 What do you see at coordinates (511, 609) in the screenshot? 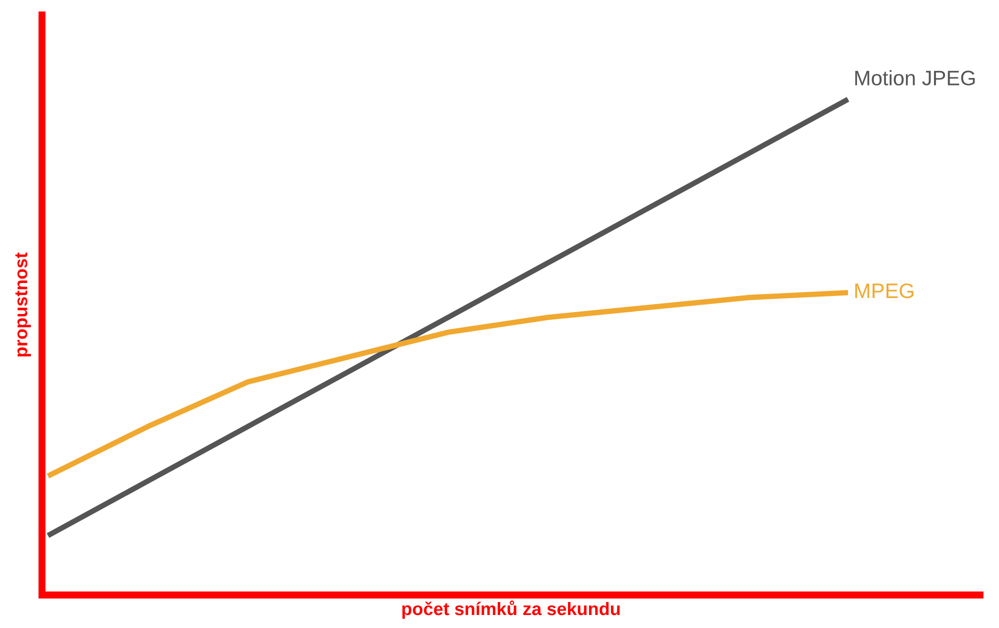
I see `x-axis-title: počet snímků za sekundu` at bounding box center [511, 609].